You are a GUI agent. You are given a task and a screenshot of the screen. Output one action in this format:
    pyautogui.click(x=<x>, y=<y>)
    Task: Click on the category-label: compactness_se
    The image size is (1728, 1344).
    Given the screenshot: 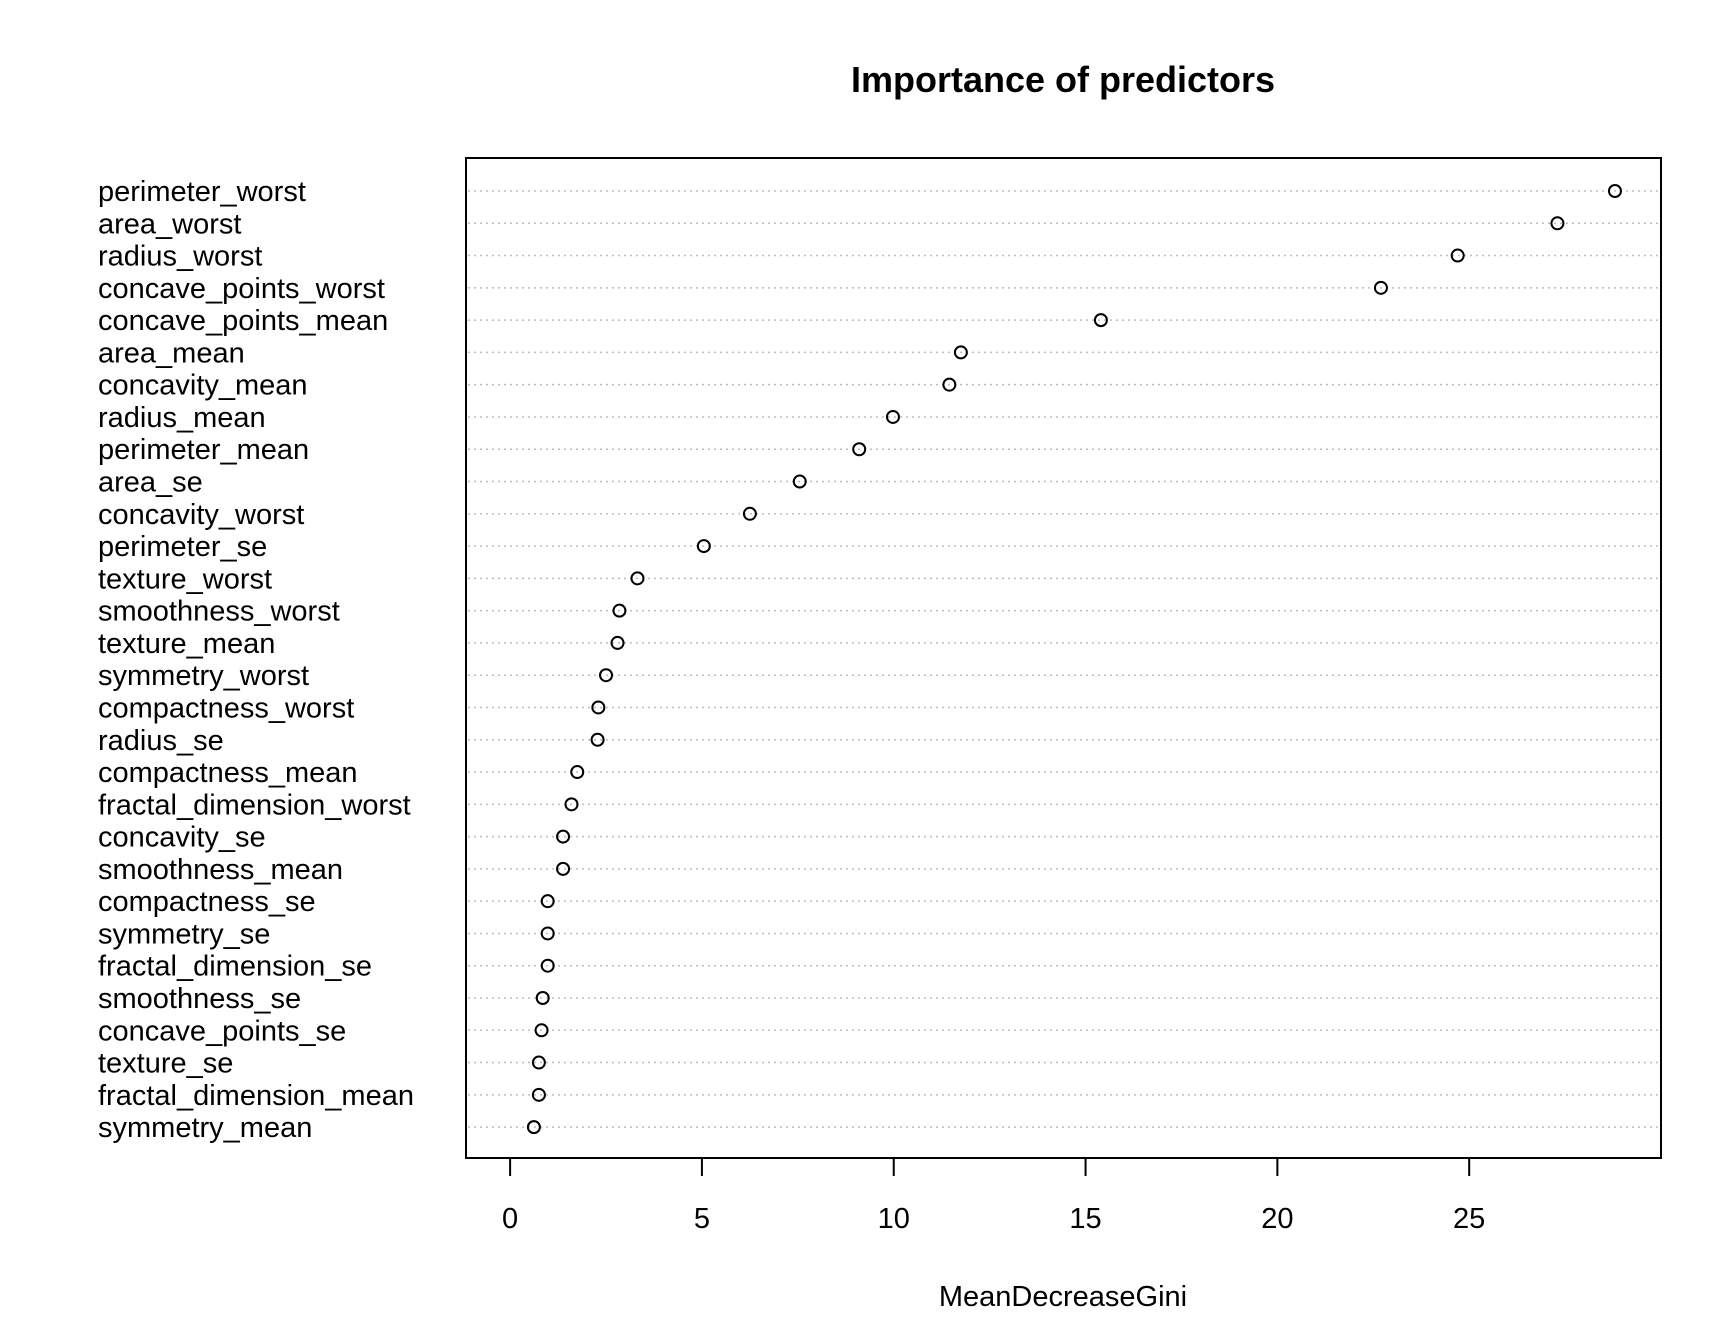 What is the action you would take?
    pyautogui.click(x=207, y=902)
    